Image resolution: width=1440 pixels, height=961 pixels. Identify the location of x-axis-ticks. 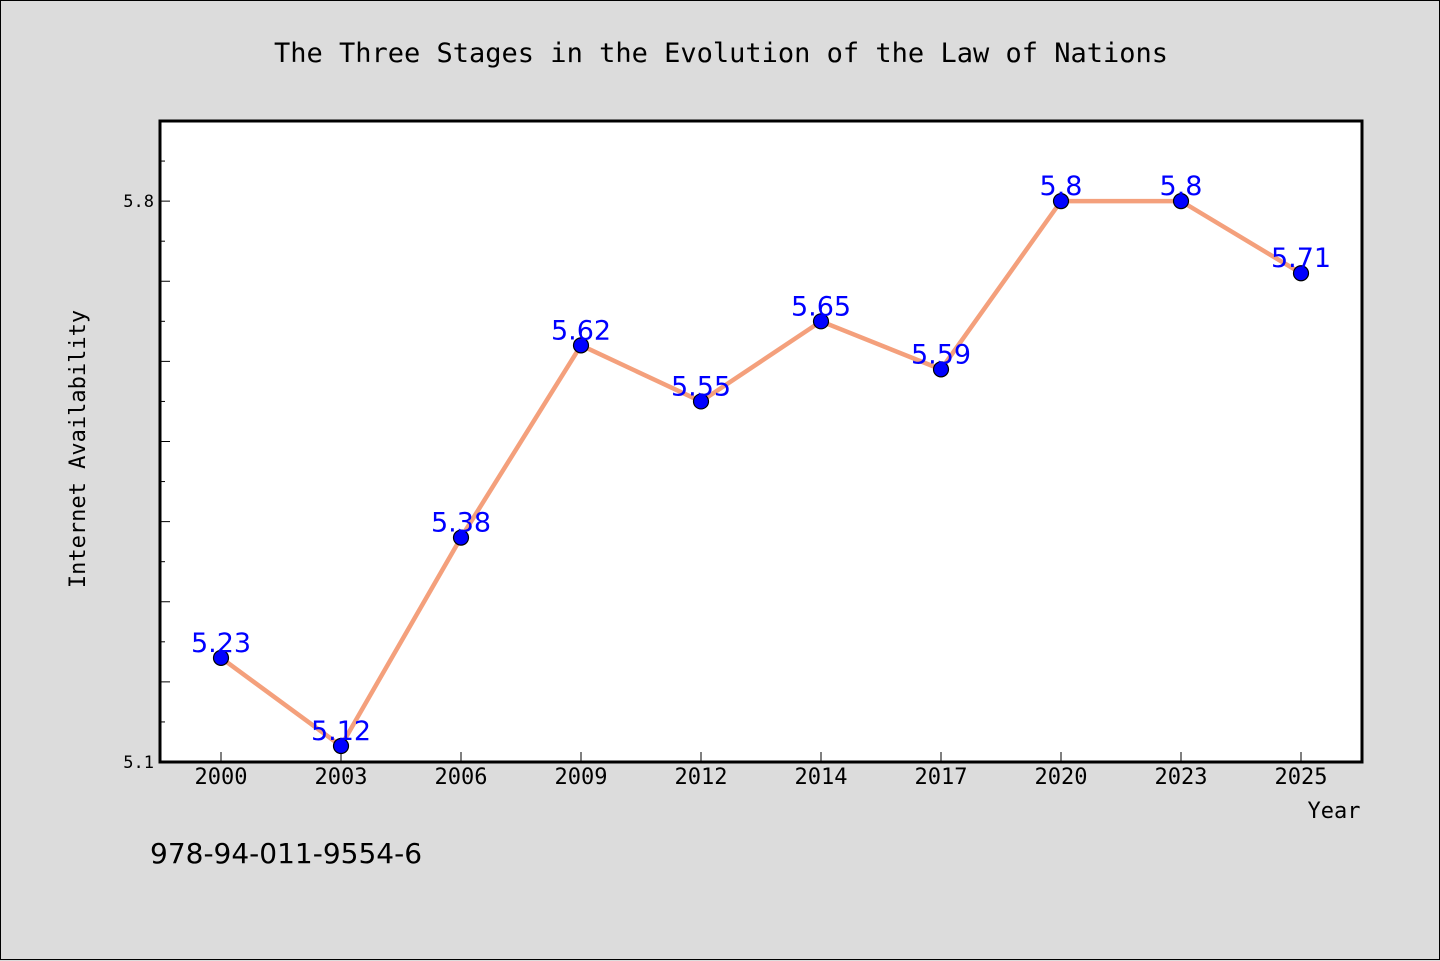
(761, 757).